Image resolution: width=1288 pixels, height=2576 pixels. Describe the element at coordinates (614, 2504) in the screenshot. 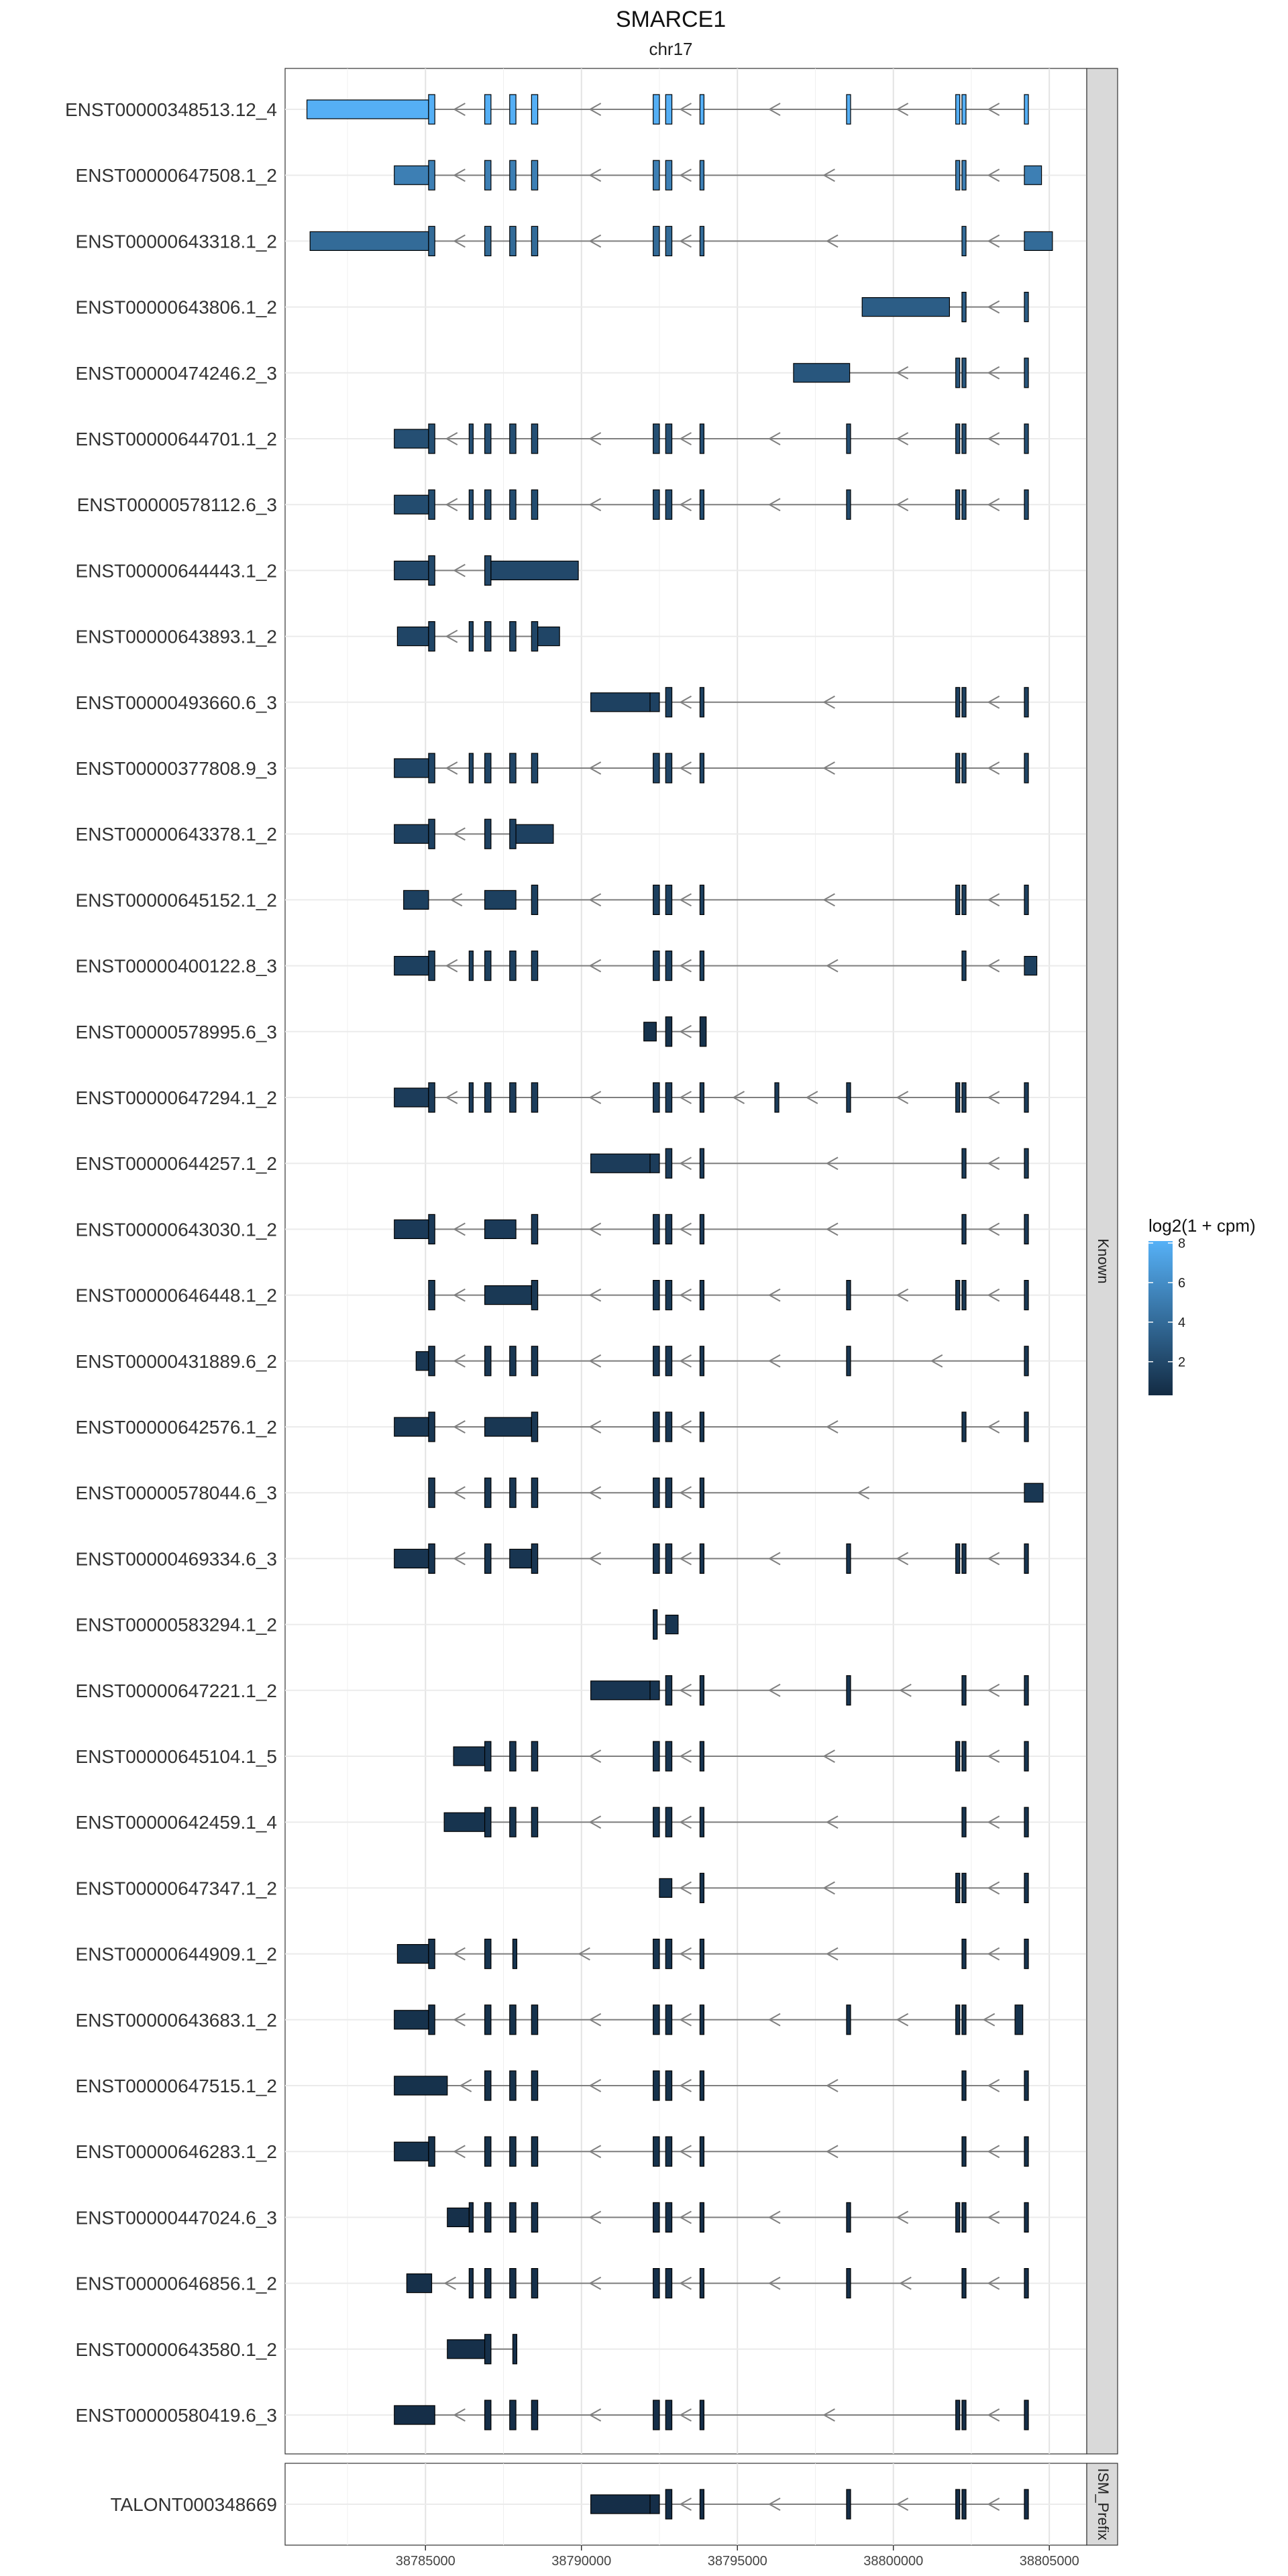

I see `panel-ism_prefix: TALONT000348669 ISM_Prefix` at that location.